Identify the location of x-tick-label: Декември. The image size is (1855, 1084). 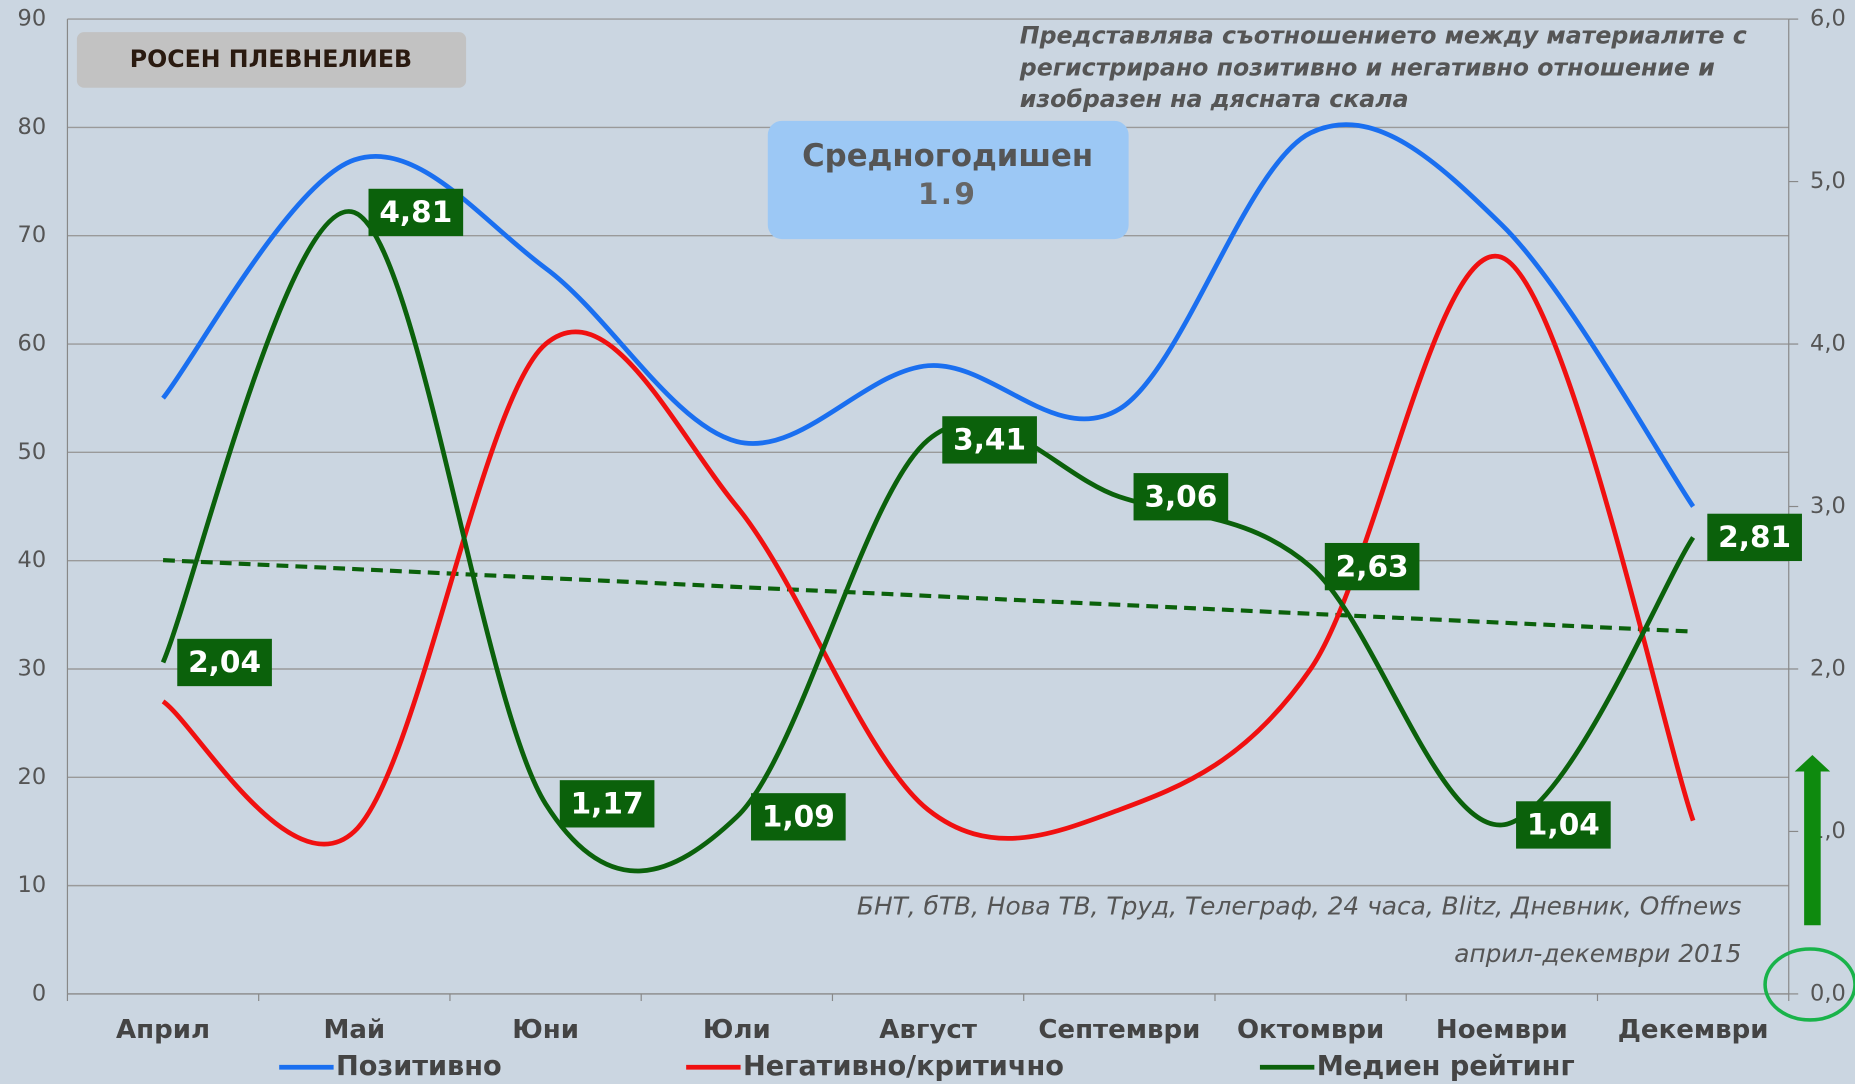
(1693, 1030).